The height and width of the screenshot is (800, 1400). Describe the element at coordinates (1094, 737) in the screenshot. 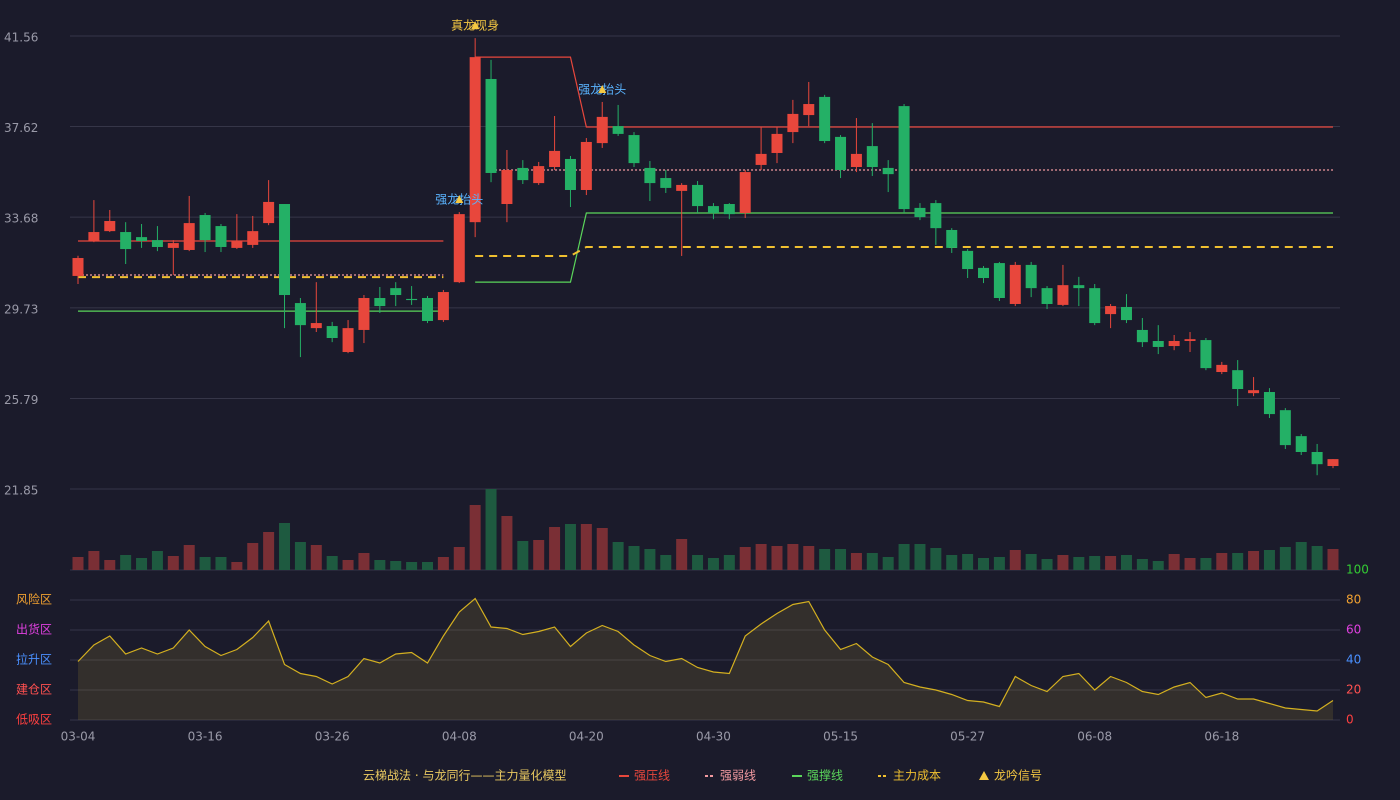

I see `x-tick-label: 06-08` at that location.